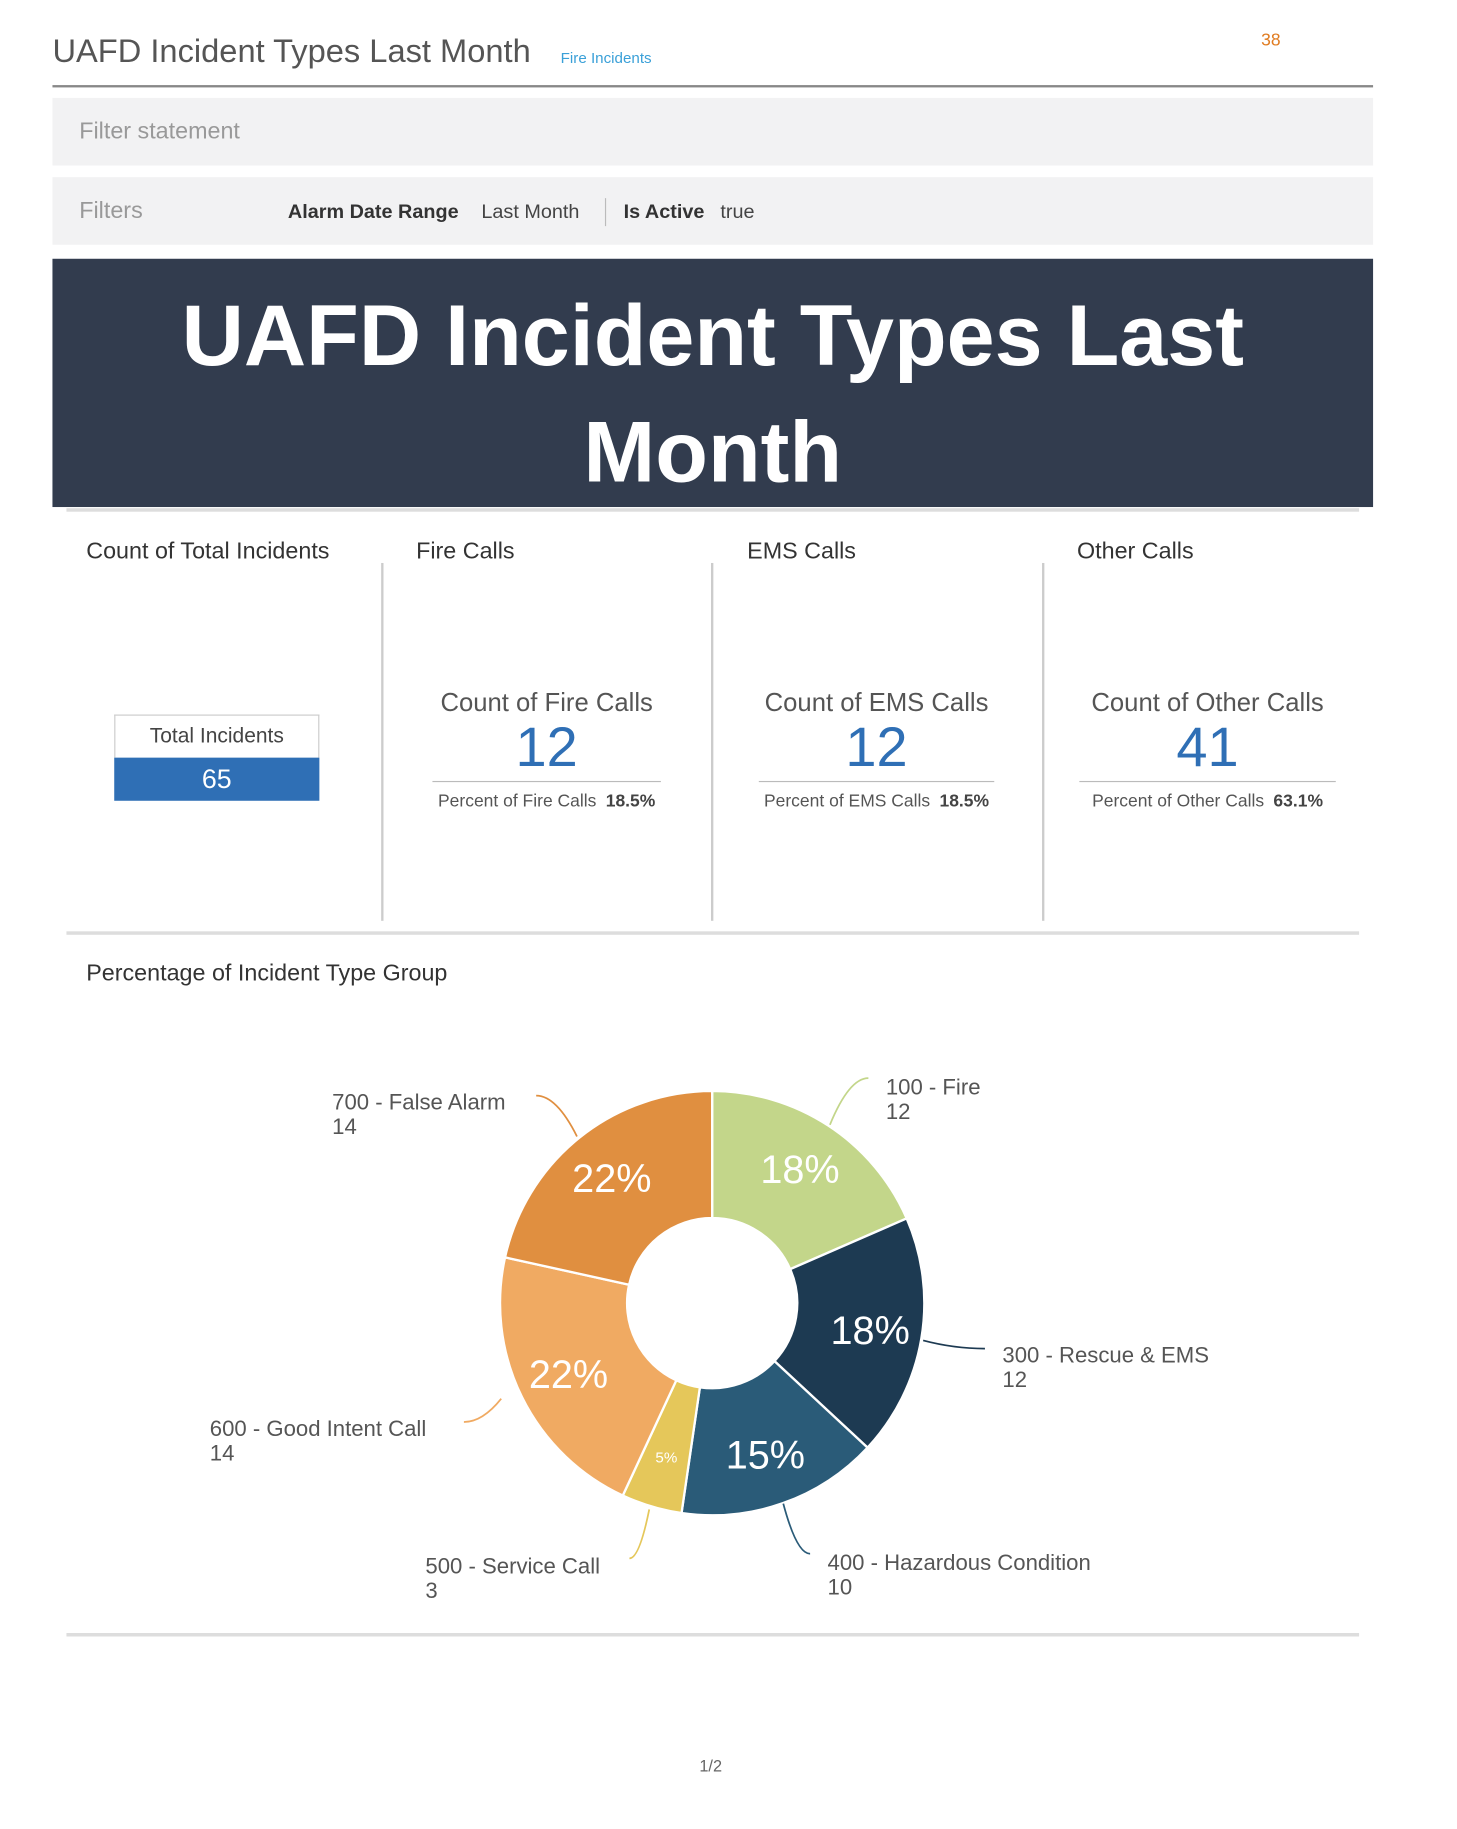 Image resolution: width=1457 pixels, height=1829 pixels. What do you see at coordinates (267, 973) in the screenshot?
I see `chart-title: Percentage of Incident Type Group` at bounding box center [267, 973].